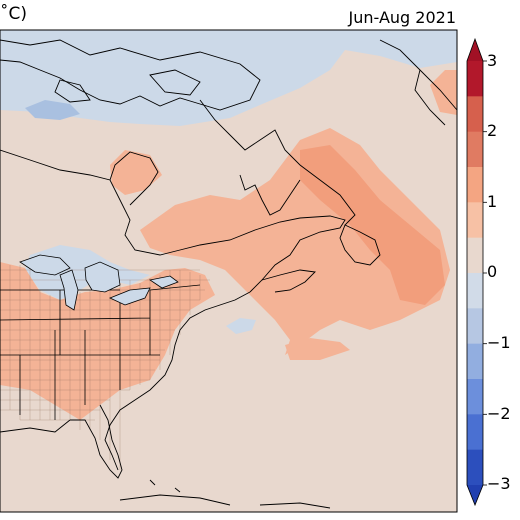 The height and width of the screenshot is (520, 520). Describe the element at coordinates (317, 349) in the screenshot. I see `warm-anomaly-region-south-atlantic` at that location.